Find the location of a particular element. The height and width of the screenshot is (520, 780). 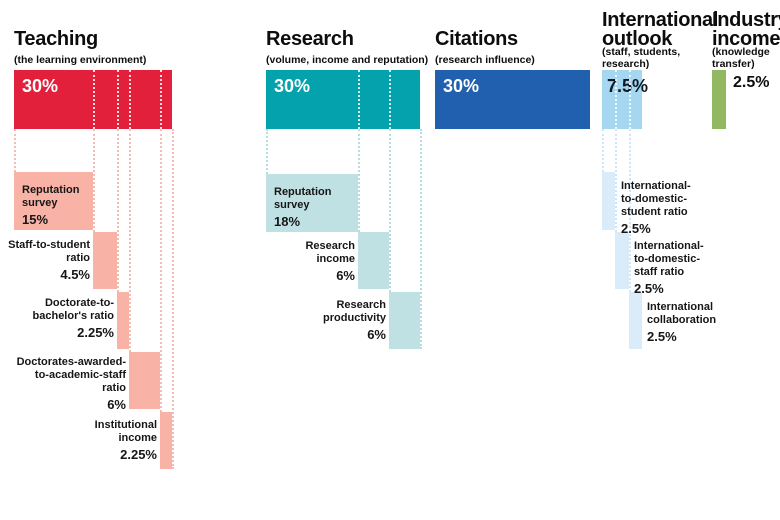

teaching-staff-student-bar is located at coordinates (105, 260).